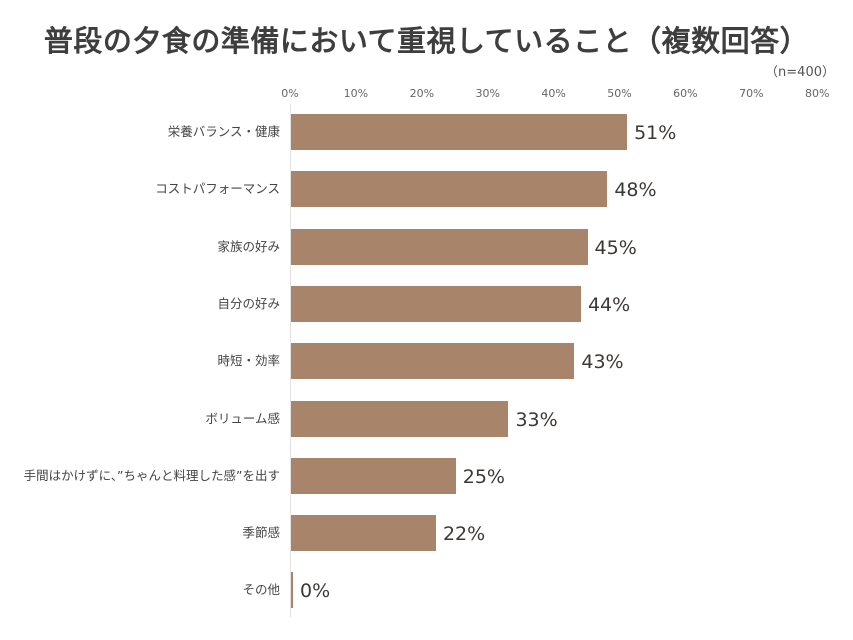 This screenshot has width=853, height=640. What do you see at coordinates (248, 361) in the screenshot?
I see `category-label: 時短・効率` at bounding box center [248, 361].